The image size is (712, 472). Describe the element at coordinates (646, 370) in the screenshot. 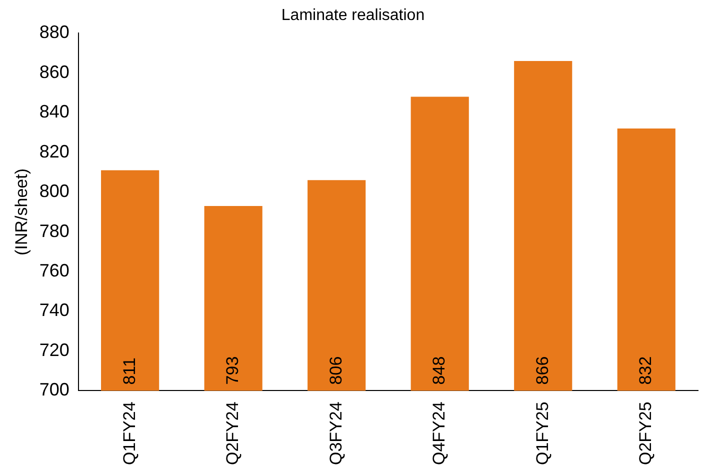

I see `data-label: 832` at that location.